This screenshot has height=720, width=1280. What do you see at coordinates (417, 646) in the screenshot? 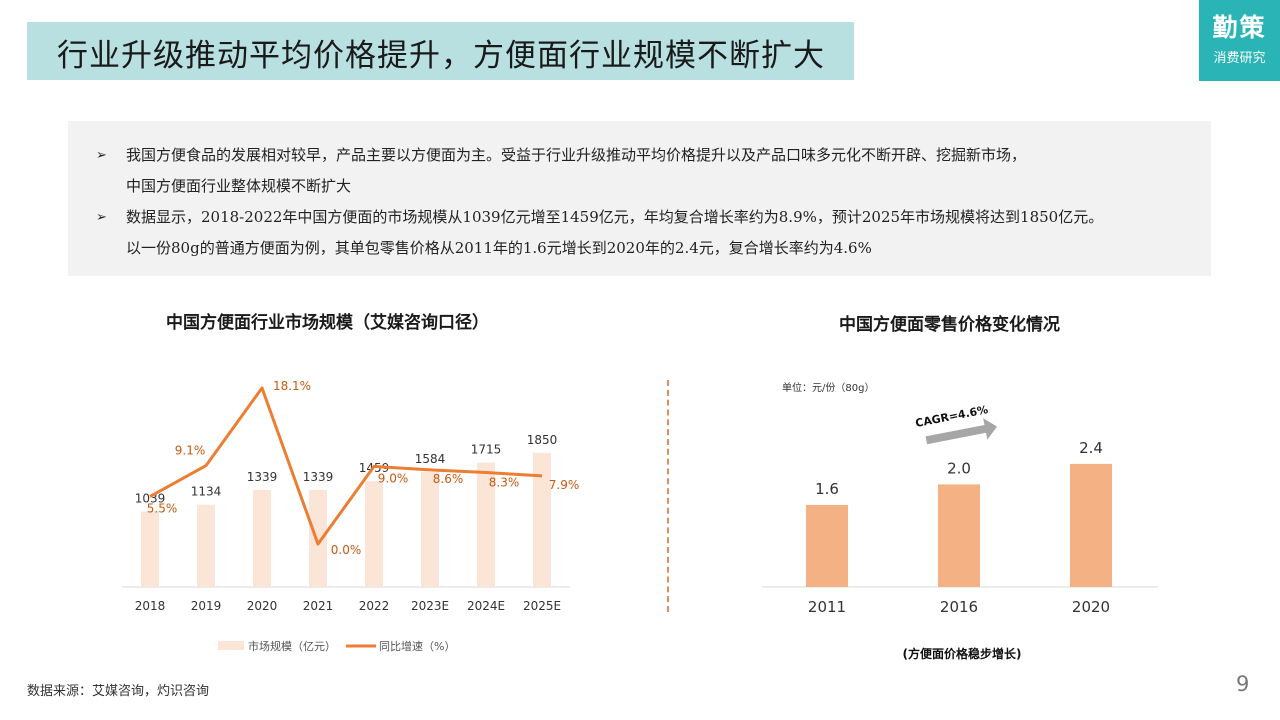
I see `legend-line-label: 同比增速（%）` at bounding box center [417, 646].